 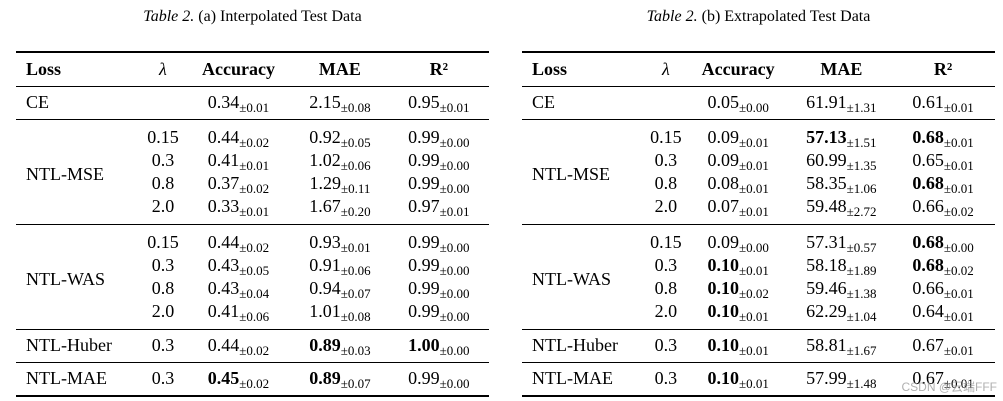 What do you see at coordinates (826, 345) in the screenshot?
I see `mae-cell-value: 58.81` at bounding box center [826, 345].